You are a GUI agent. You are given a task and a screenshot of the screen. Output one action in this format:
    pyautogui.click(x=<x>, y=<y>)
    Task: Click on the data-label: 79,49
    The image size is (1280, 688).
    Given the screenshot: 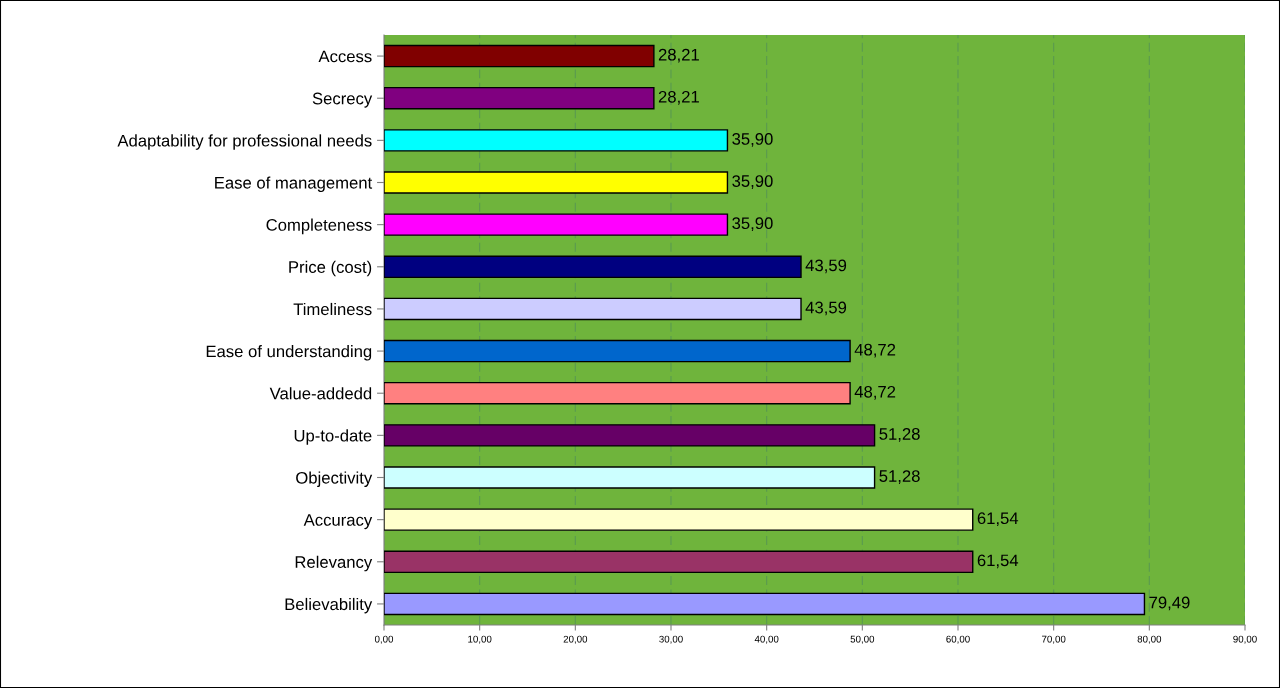 What is the action you would take?
    pyautogui.click(x=1169, y=603)
    